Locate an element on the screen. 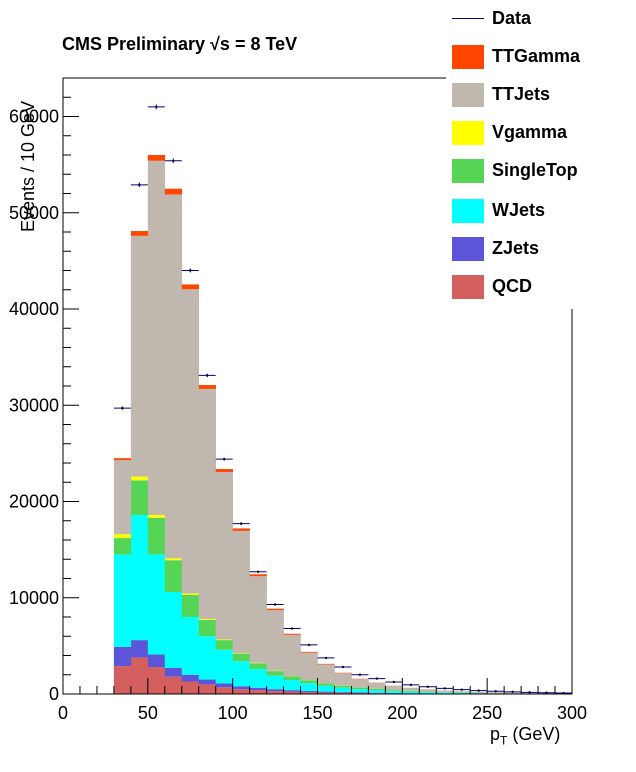  chart-title: CMS Preliminary √s = 8 TeV is located at coordinates (180, 44).